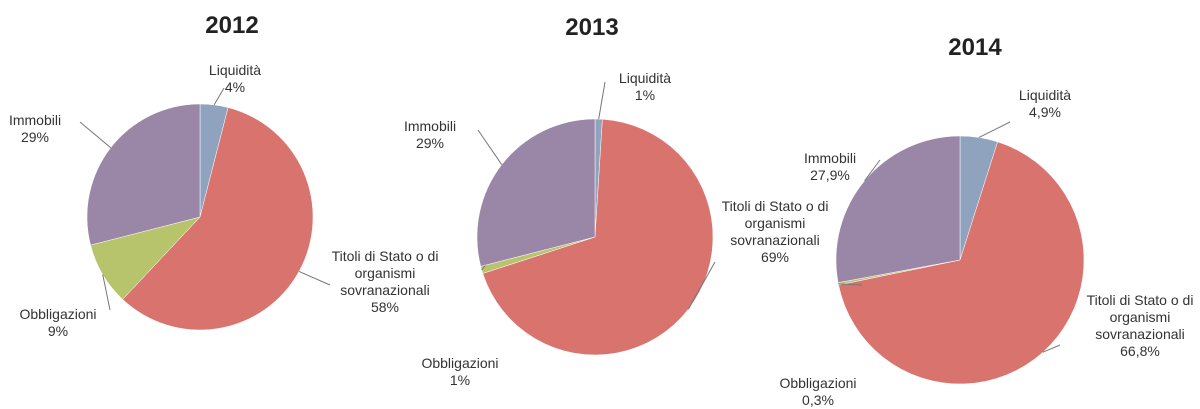 The height and width of the screenshot is (409, 1200). What do you see at coordinates (592, 27) in the screenshot?
I see `chart-title: 2013` at bounding box center [592, 27].